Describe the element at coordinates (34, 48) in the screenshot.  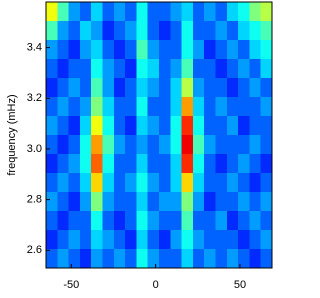
I see `y-tick-label: 3.4` at that location.